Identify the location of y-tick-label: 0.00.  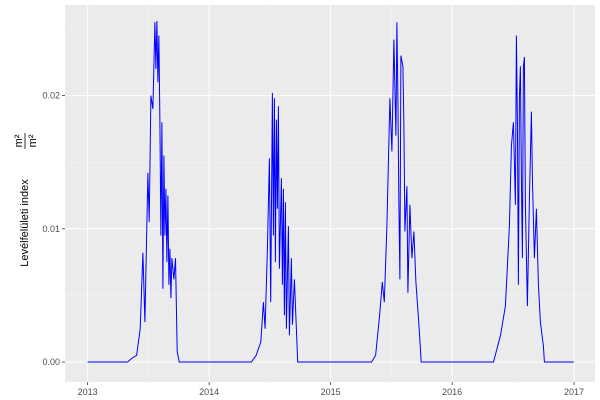
(51, 362).